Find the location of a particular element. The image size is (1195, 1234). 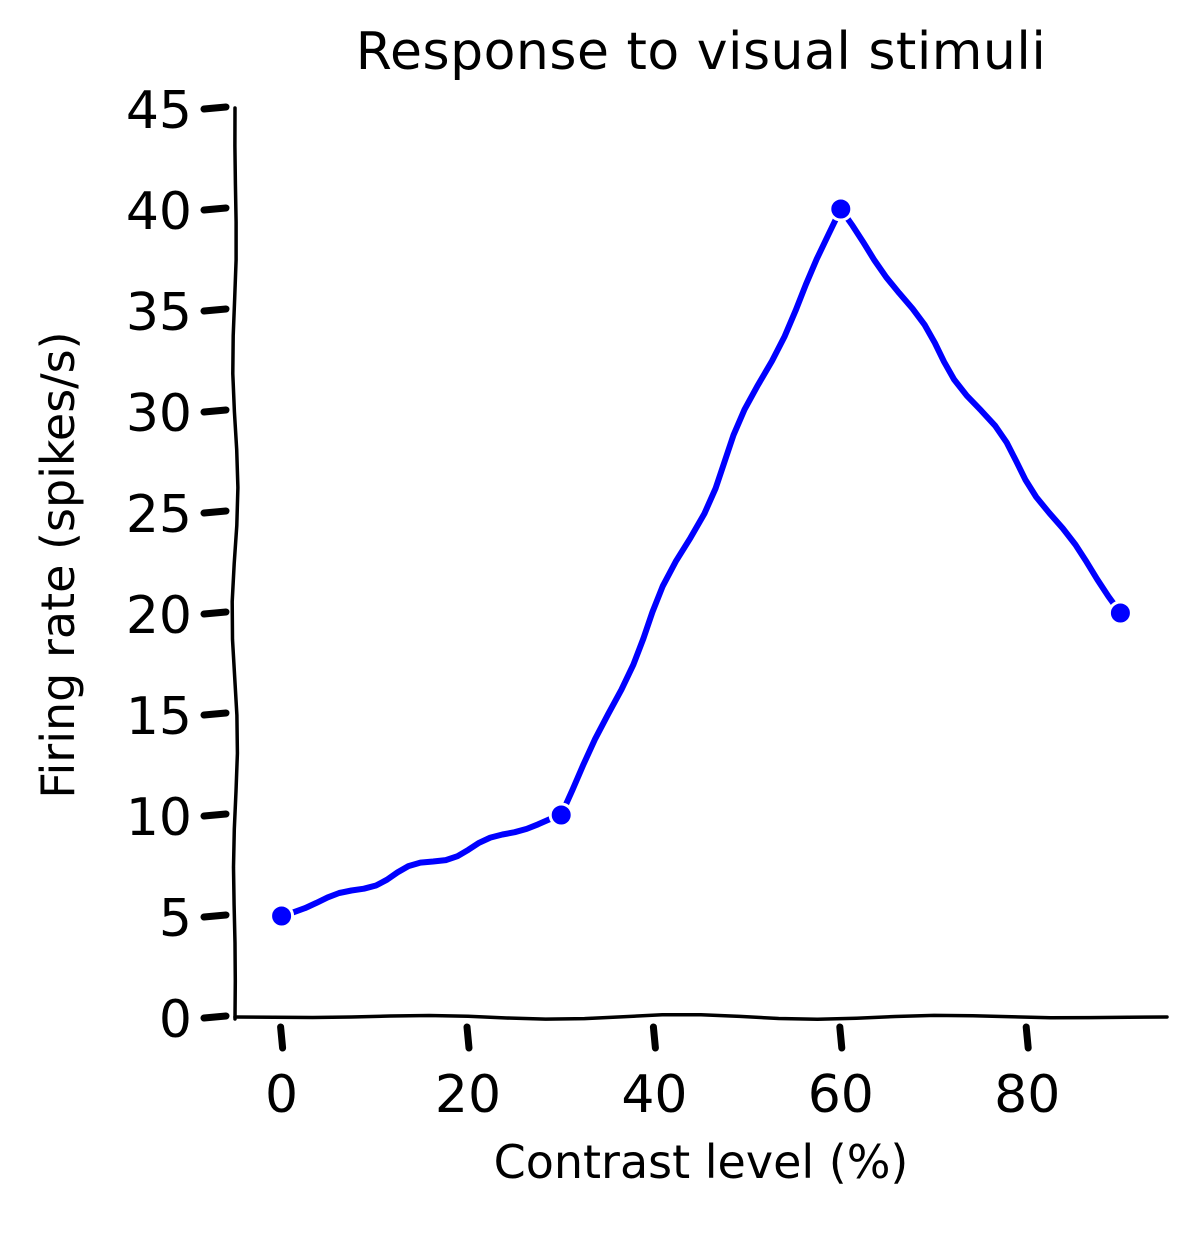

y-tick-label: 20 is located at coordinates (159, 616).